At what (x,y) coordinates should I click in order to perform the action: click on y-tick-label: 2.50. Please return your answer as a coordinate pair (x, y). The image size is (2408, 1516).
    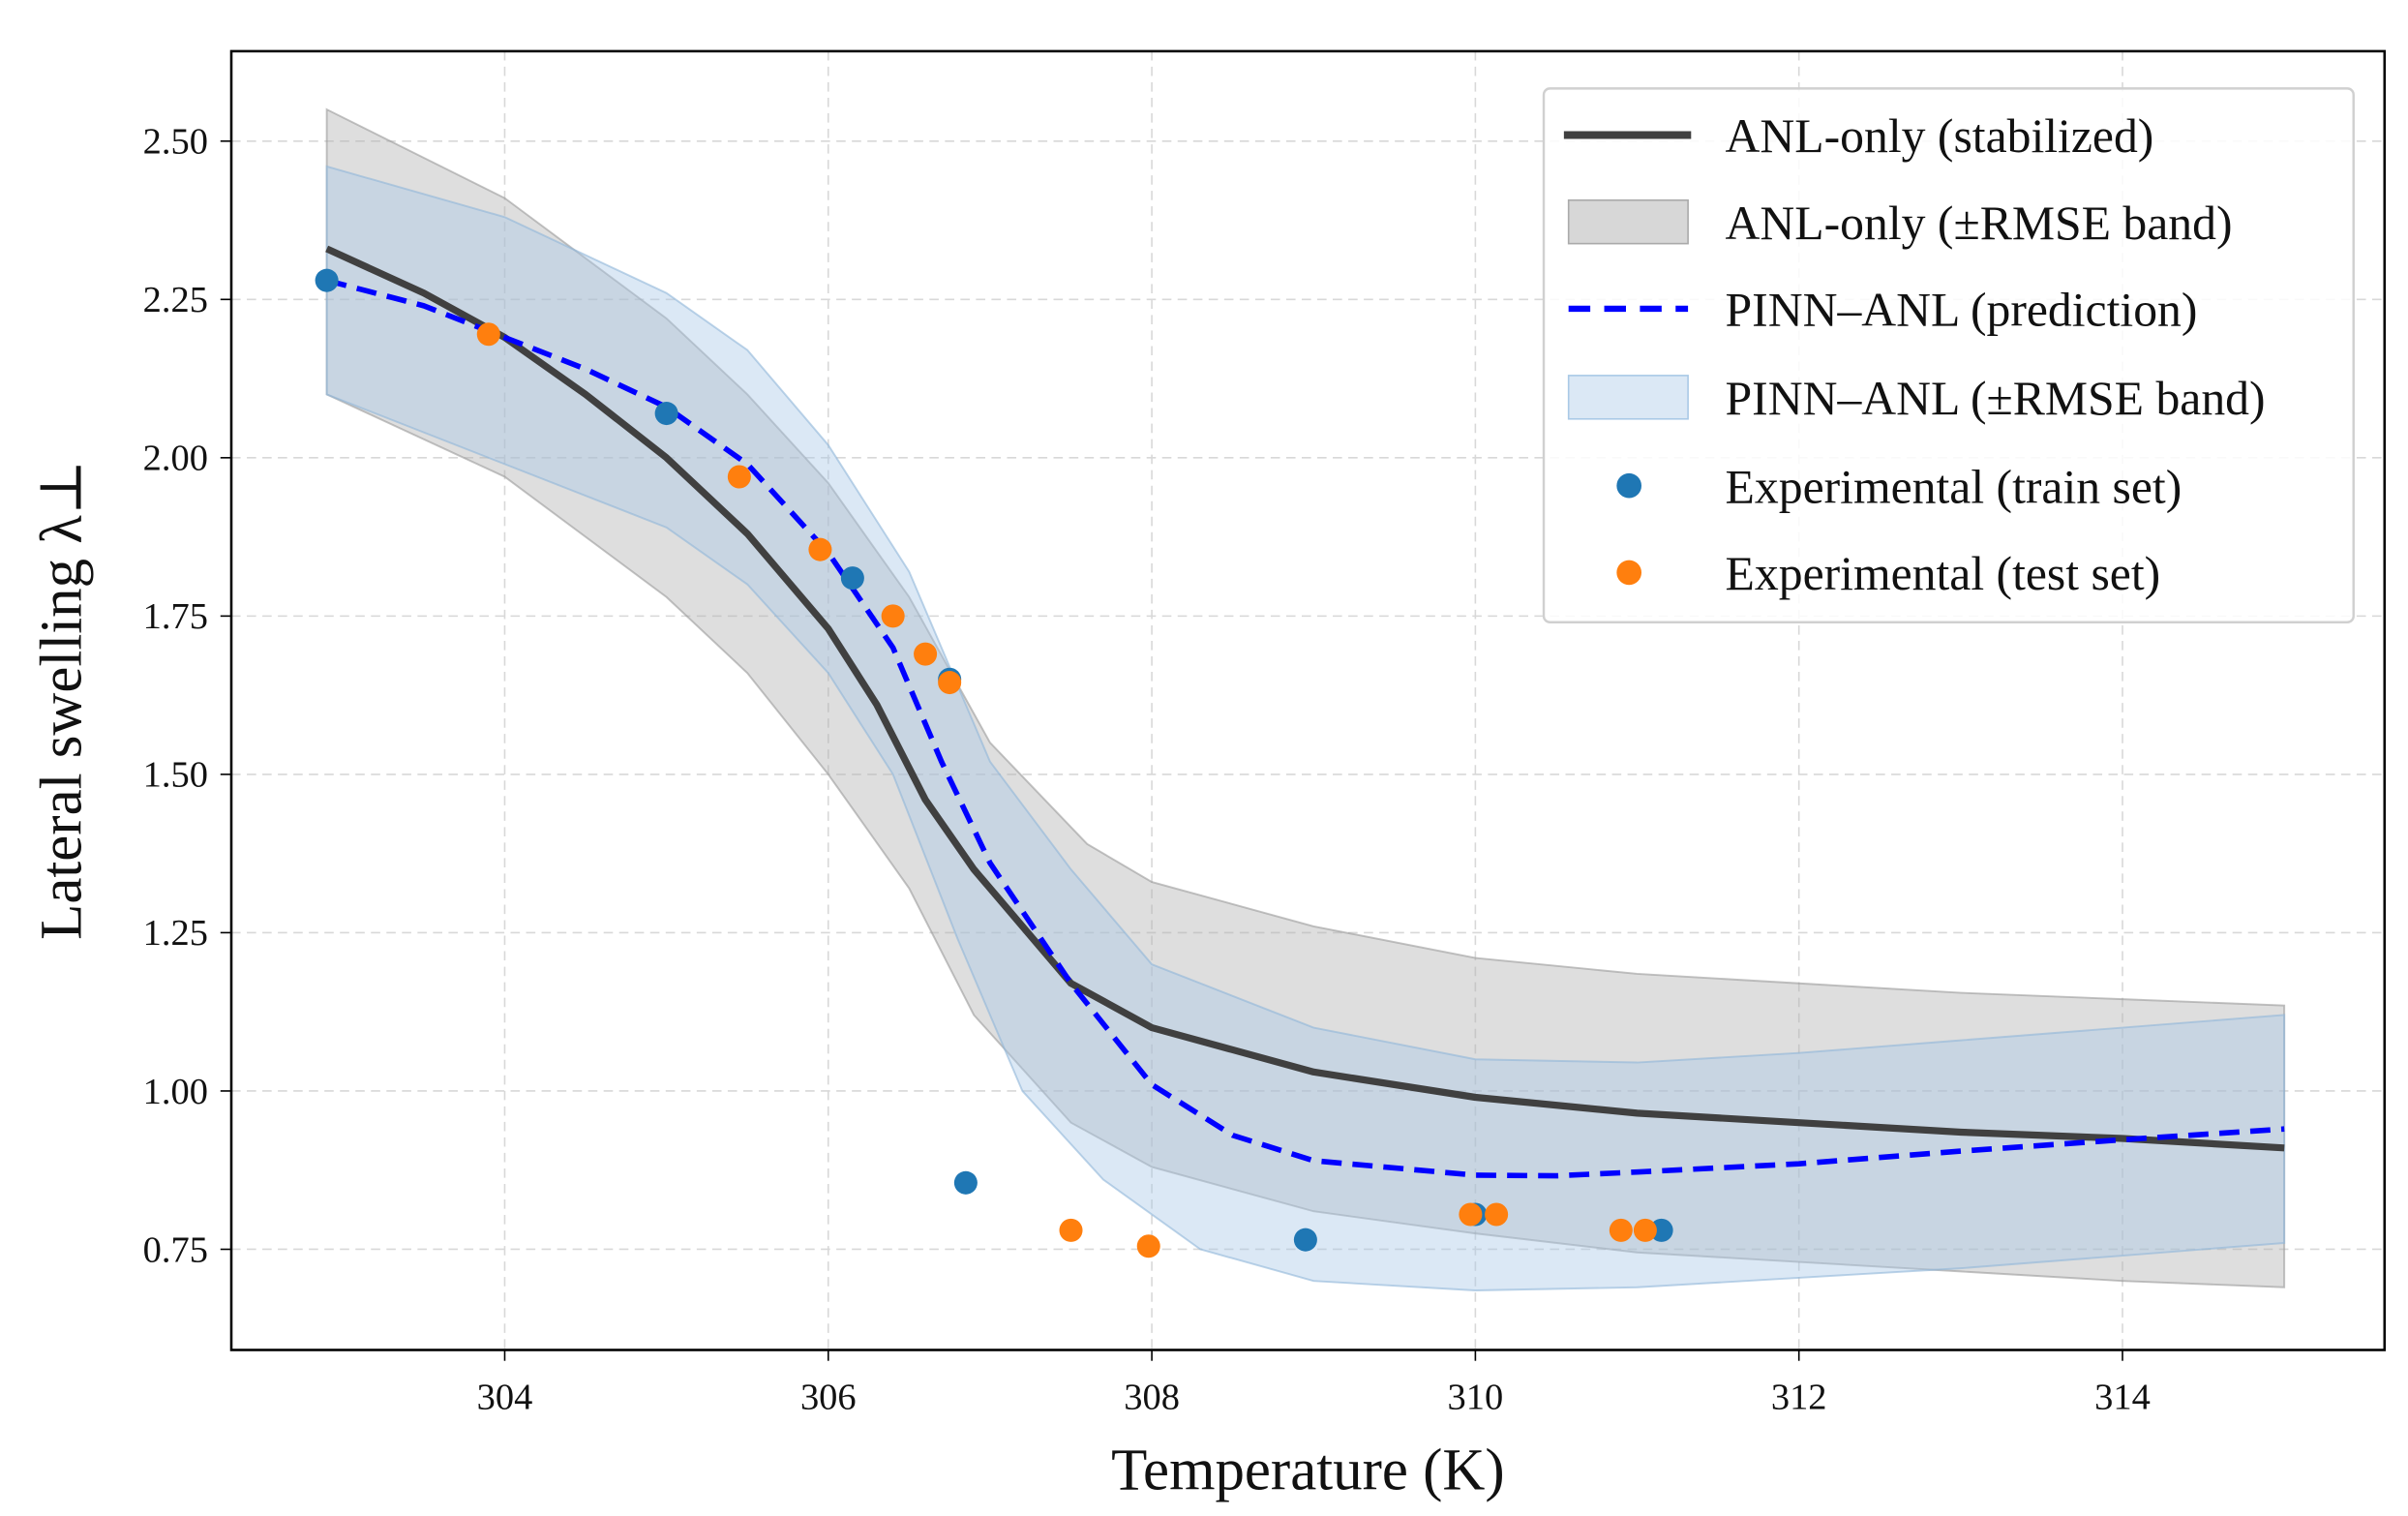
    Looking at the image, I should click on (175, 142).